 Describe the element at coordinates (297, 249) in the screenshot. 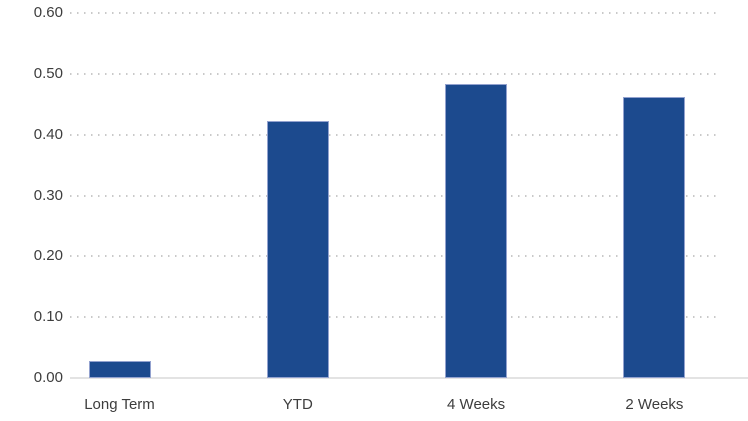

I see `bar-ytd` at that location.